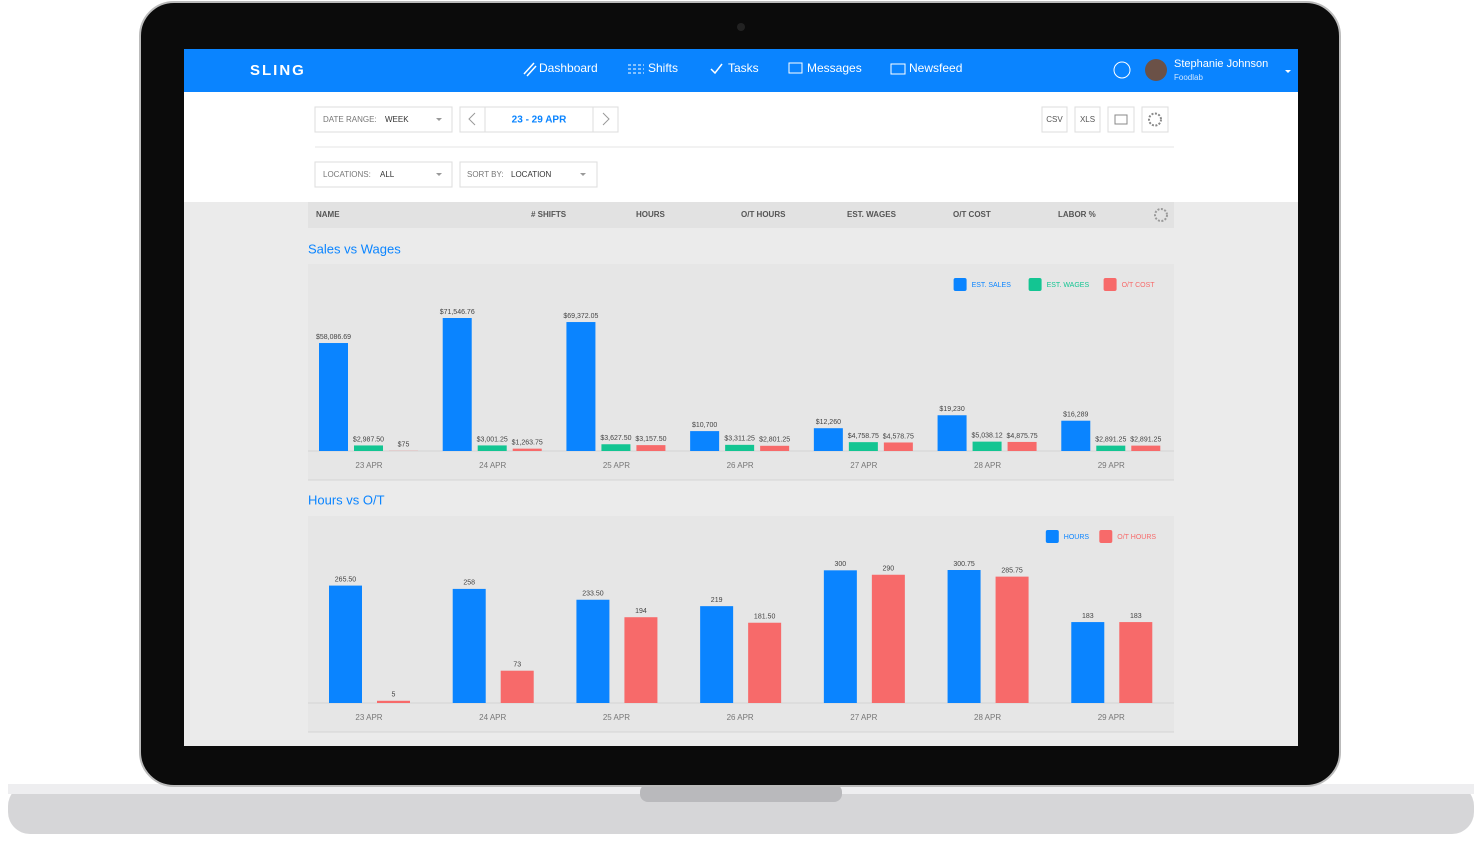 This screenshot has height=849, width=1480. What do you see at coordinates (469, 583) in the screenshot?
I see `value-label: 258` at bounding box center [469, 583].